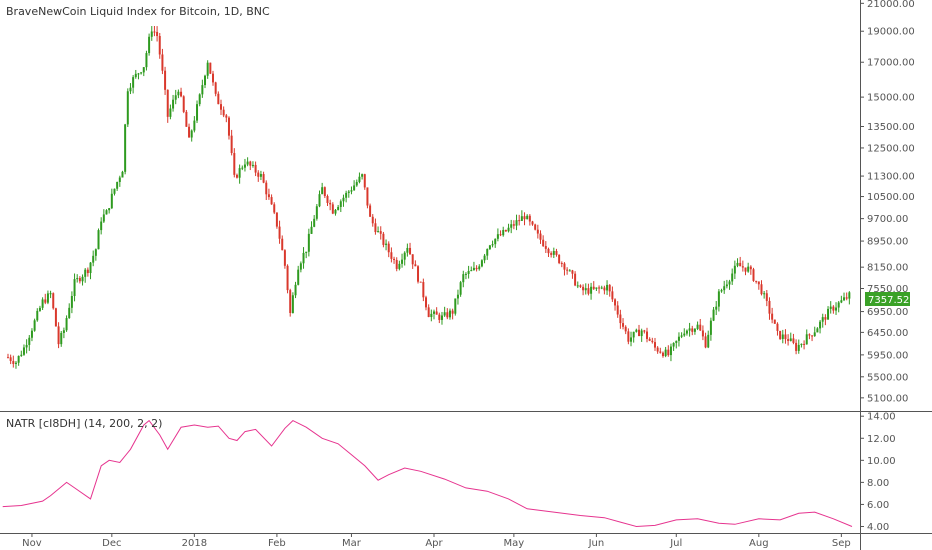 The image size is (932, 550). What do you see at coordinates (891, 32) in the screenshot?
I see `price-tick-label: 19000.00` at bounding box center [891, 32].